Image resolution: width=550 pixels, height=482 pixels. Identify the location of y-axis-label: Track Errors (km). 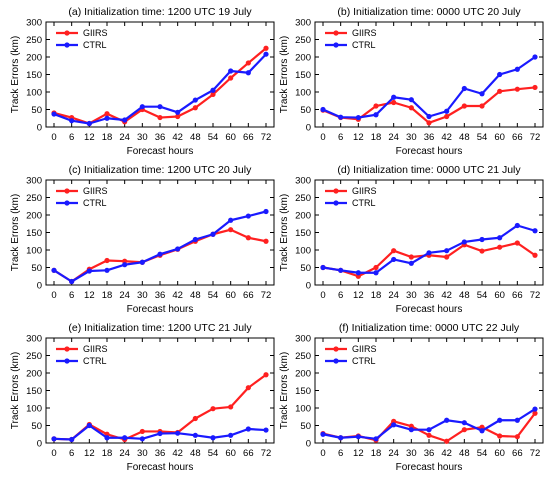
(284, 390).